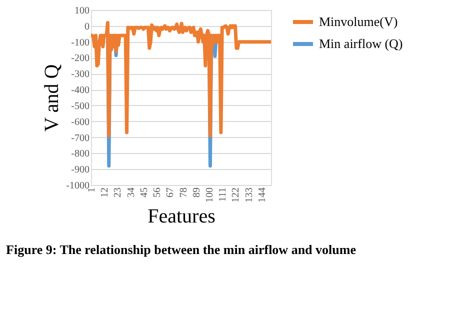 This screenshot has height=310, width=474. What do you see at coordinates (80, 138) in the screenshot?
I see `y-tick-label: -700` at bounding box center [80, 138].